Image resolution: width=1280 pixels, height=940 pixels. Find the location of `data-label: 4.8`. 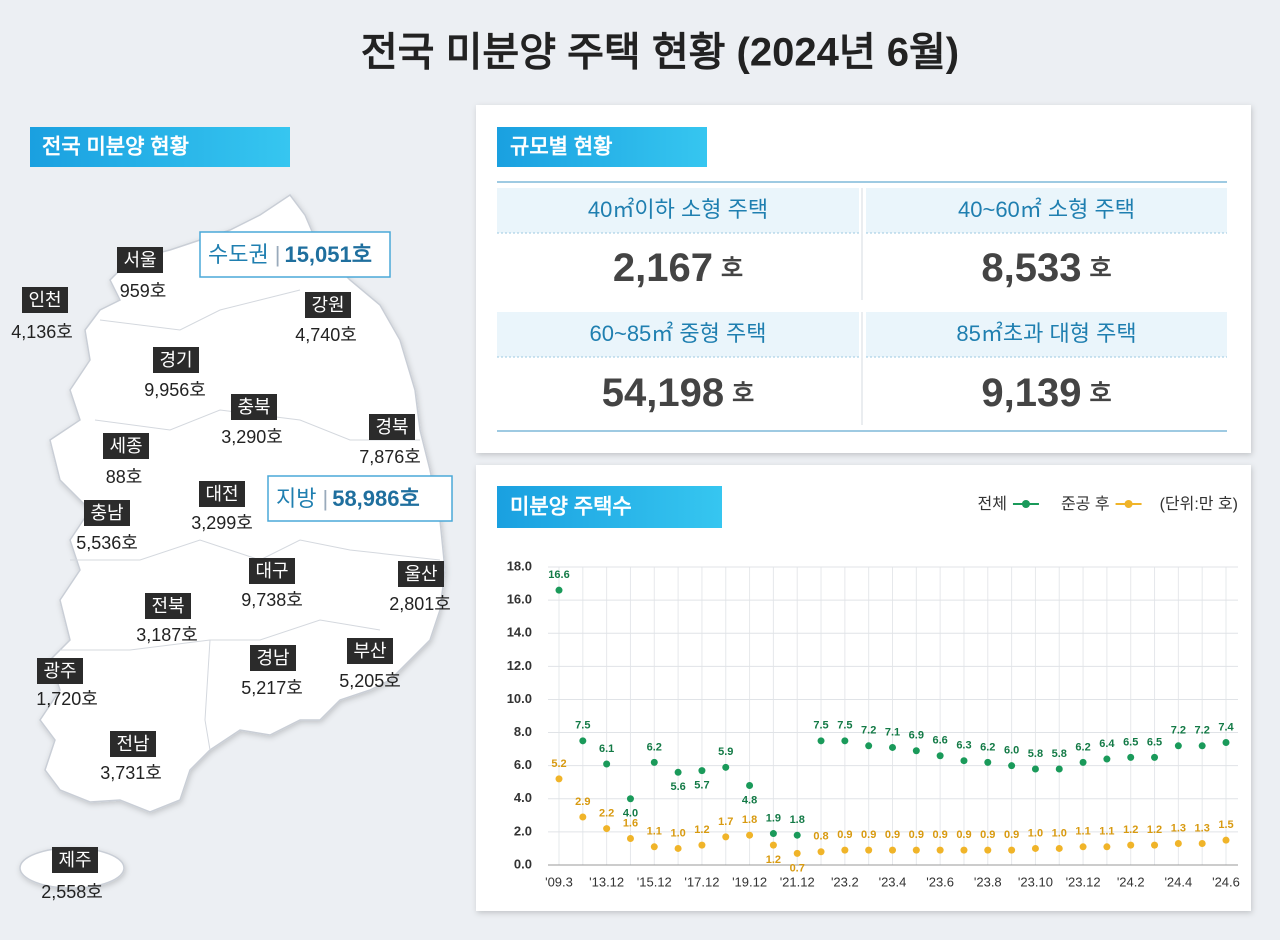

data-label: 4.8 is located at coordinates (749, 800).